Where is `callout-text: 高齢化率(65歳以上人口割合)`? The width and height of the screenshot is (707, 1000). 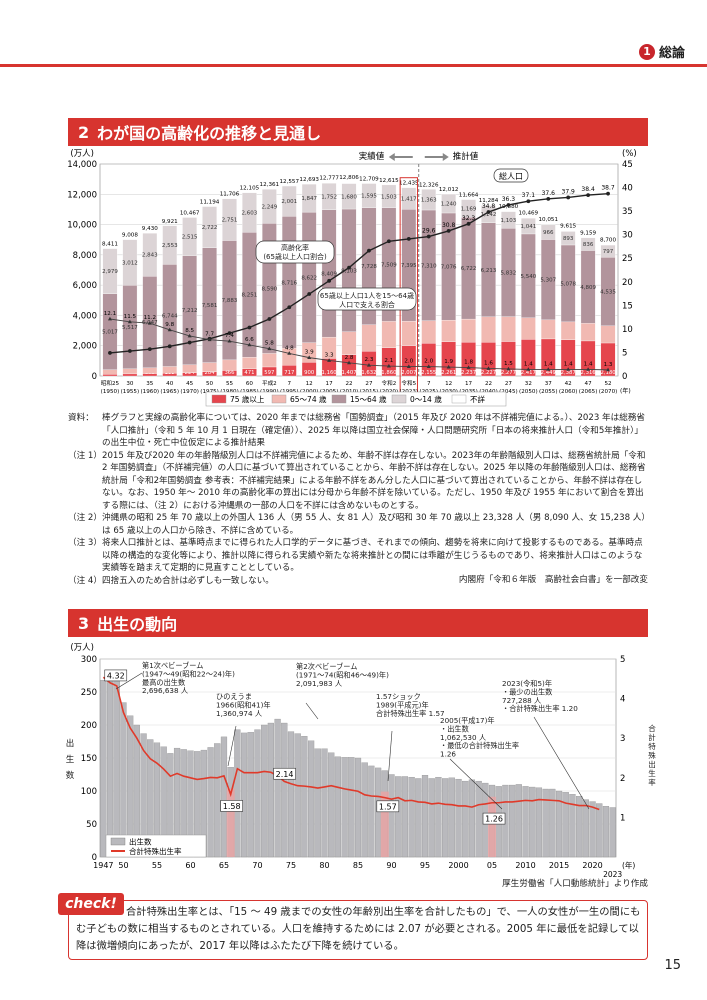
callout-text: 高齢化率(65歳以上人口割合) is located at coordinates (295, 252).